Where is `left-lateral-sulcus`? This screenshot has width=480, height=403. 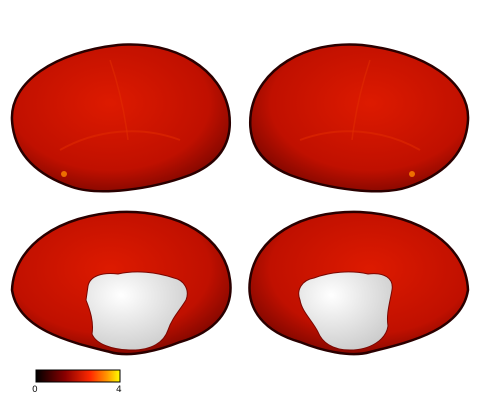 left-lateral-sulcus is located at coordinates (120, 140).